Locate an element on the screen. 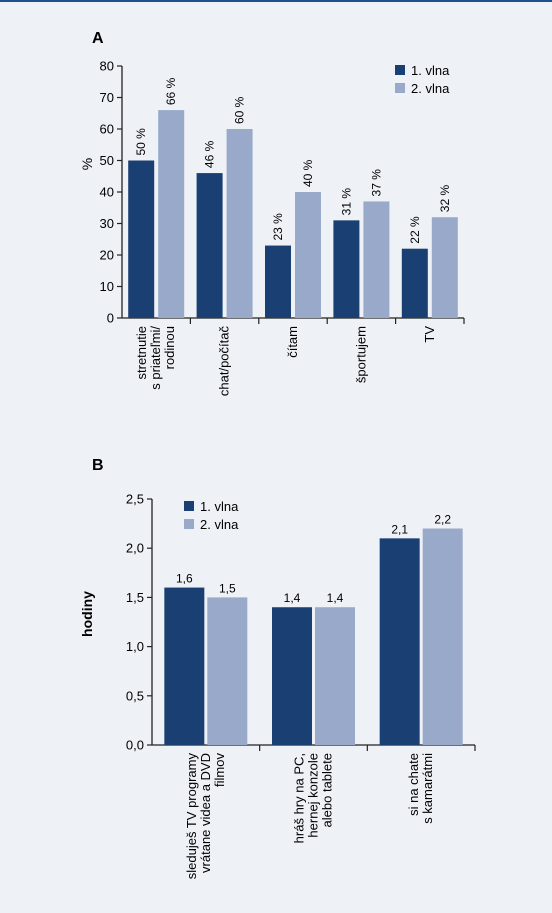 The height and width of the screenshot is (913, 552). category-label: alebo tablete is located at coordinates (327, 790).